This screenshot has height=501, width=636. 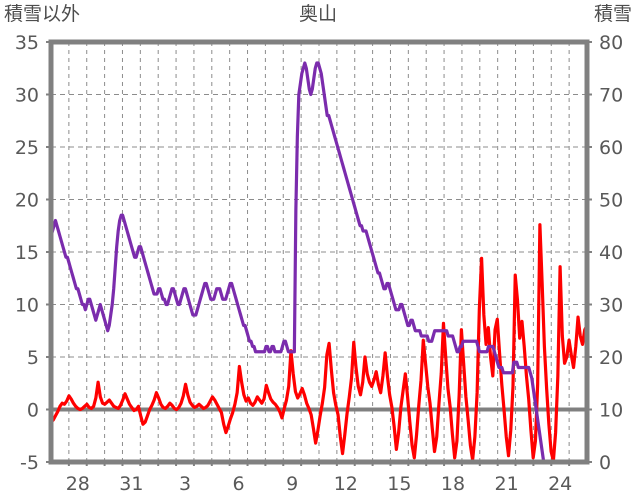 I want to click on y-axis-label-right: 30, so click(x=611, y=306).